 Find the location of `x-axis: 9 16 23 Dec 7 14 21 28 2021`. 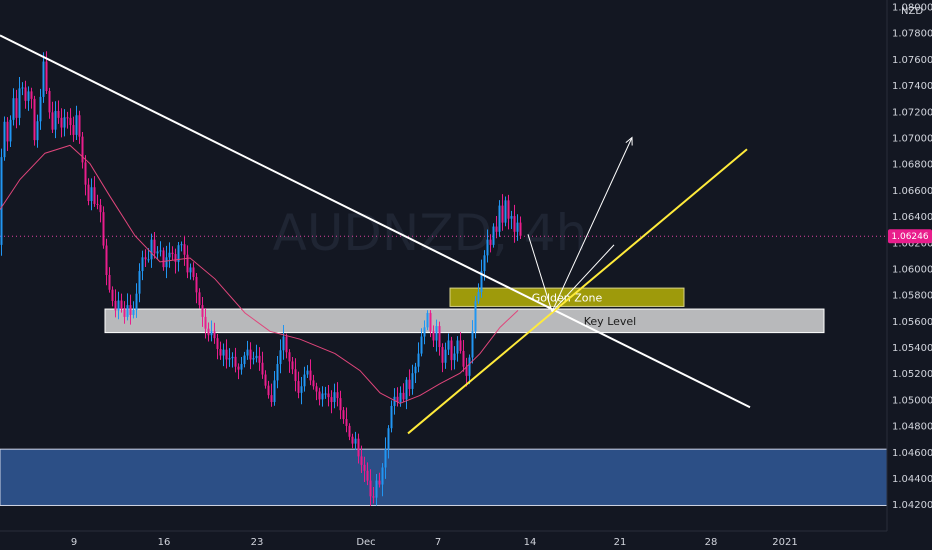

x-axis: 9 16 23 Dec 7 14 21 28 2021 is located at coordinates (434, 542).